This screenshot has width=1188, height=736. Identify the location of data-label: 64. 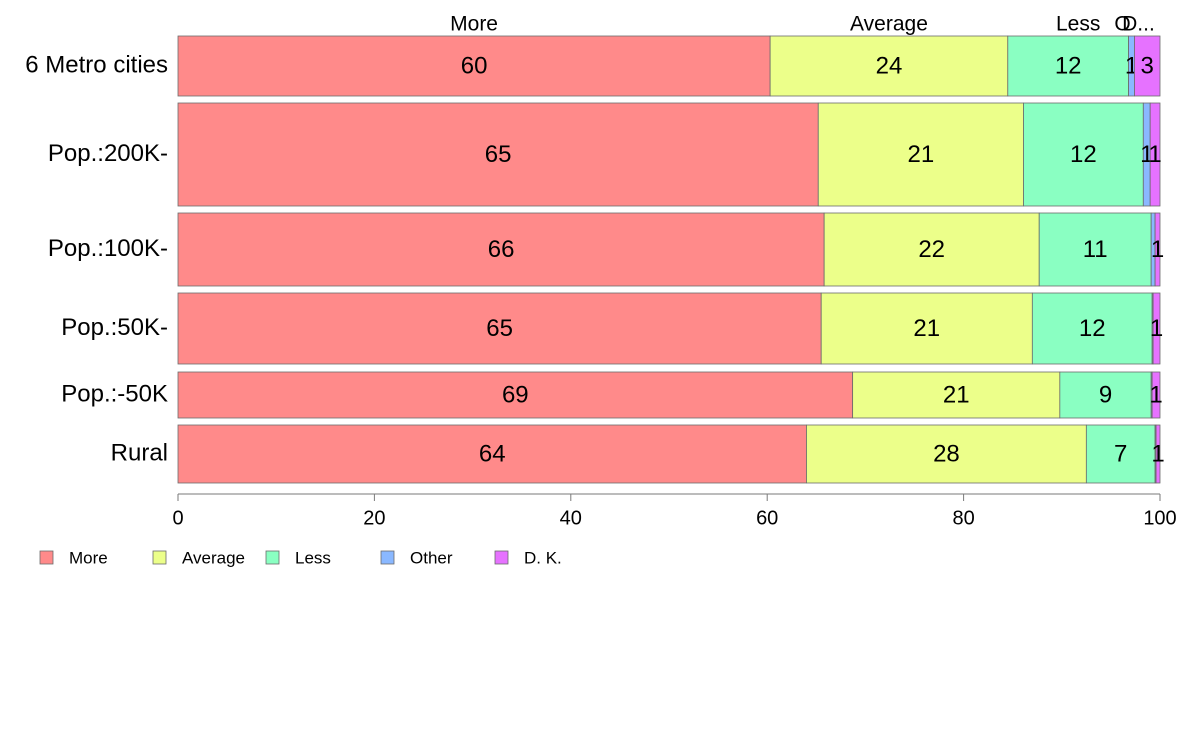
(492, 453).